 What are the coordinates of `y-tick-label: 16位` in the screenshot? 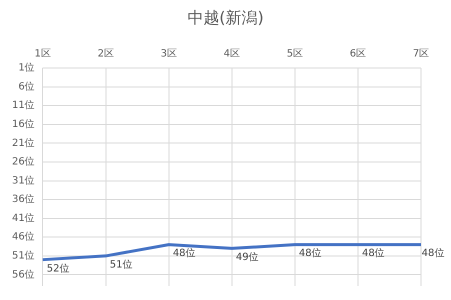 It's located at (23, 124).